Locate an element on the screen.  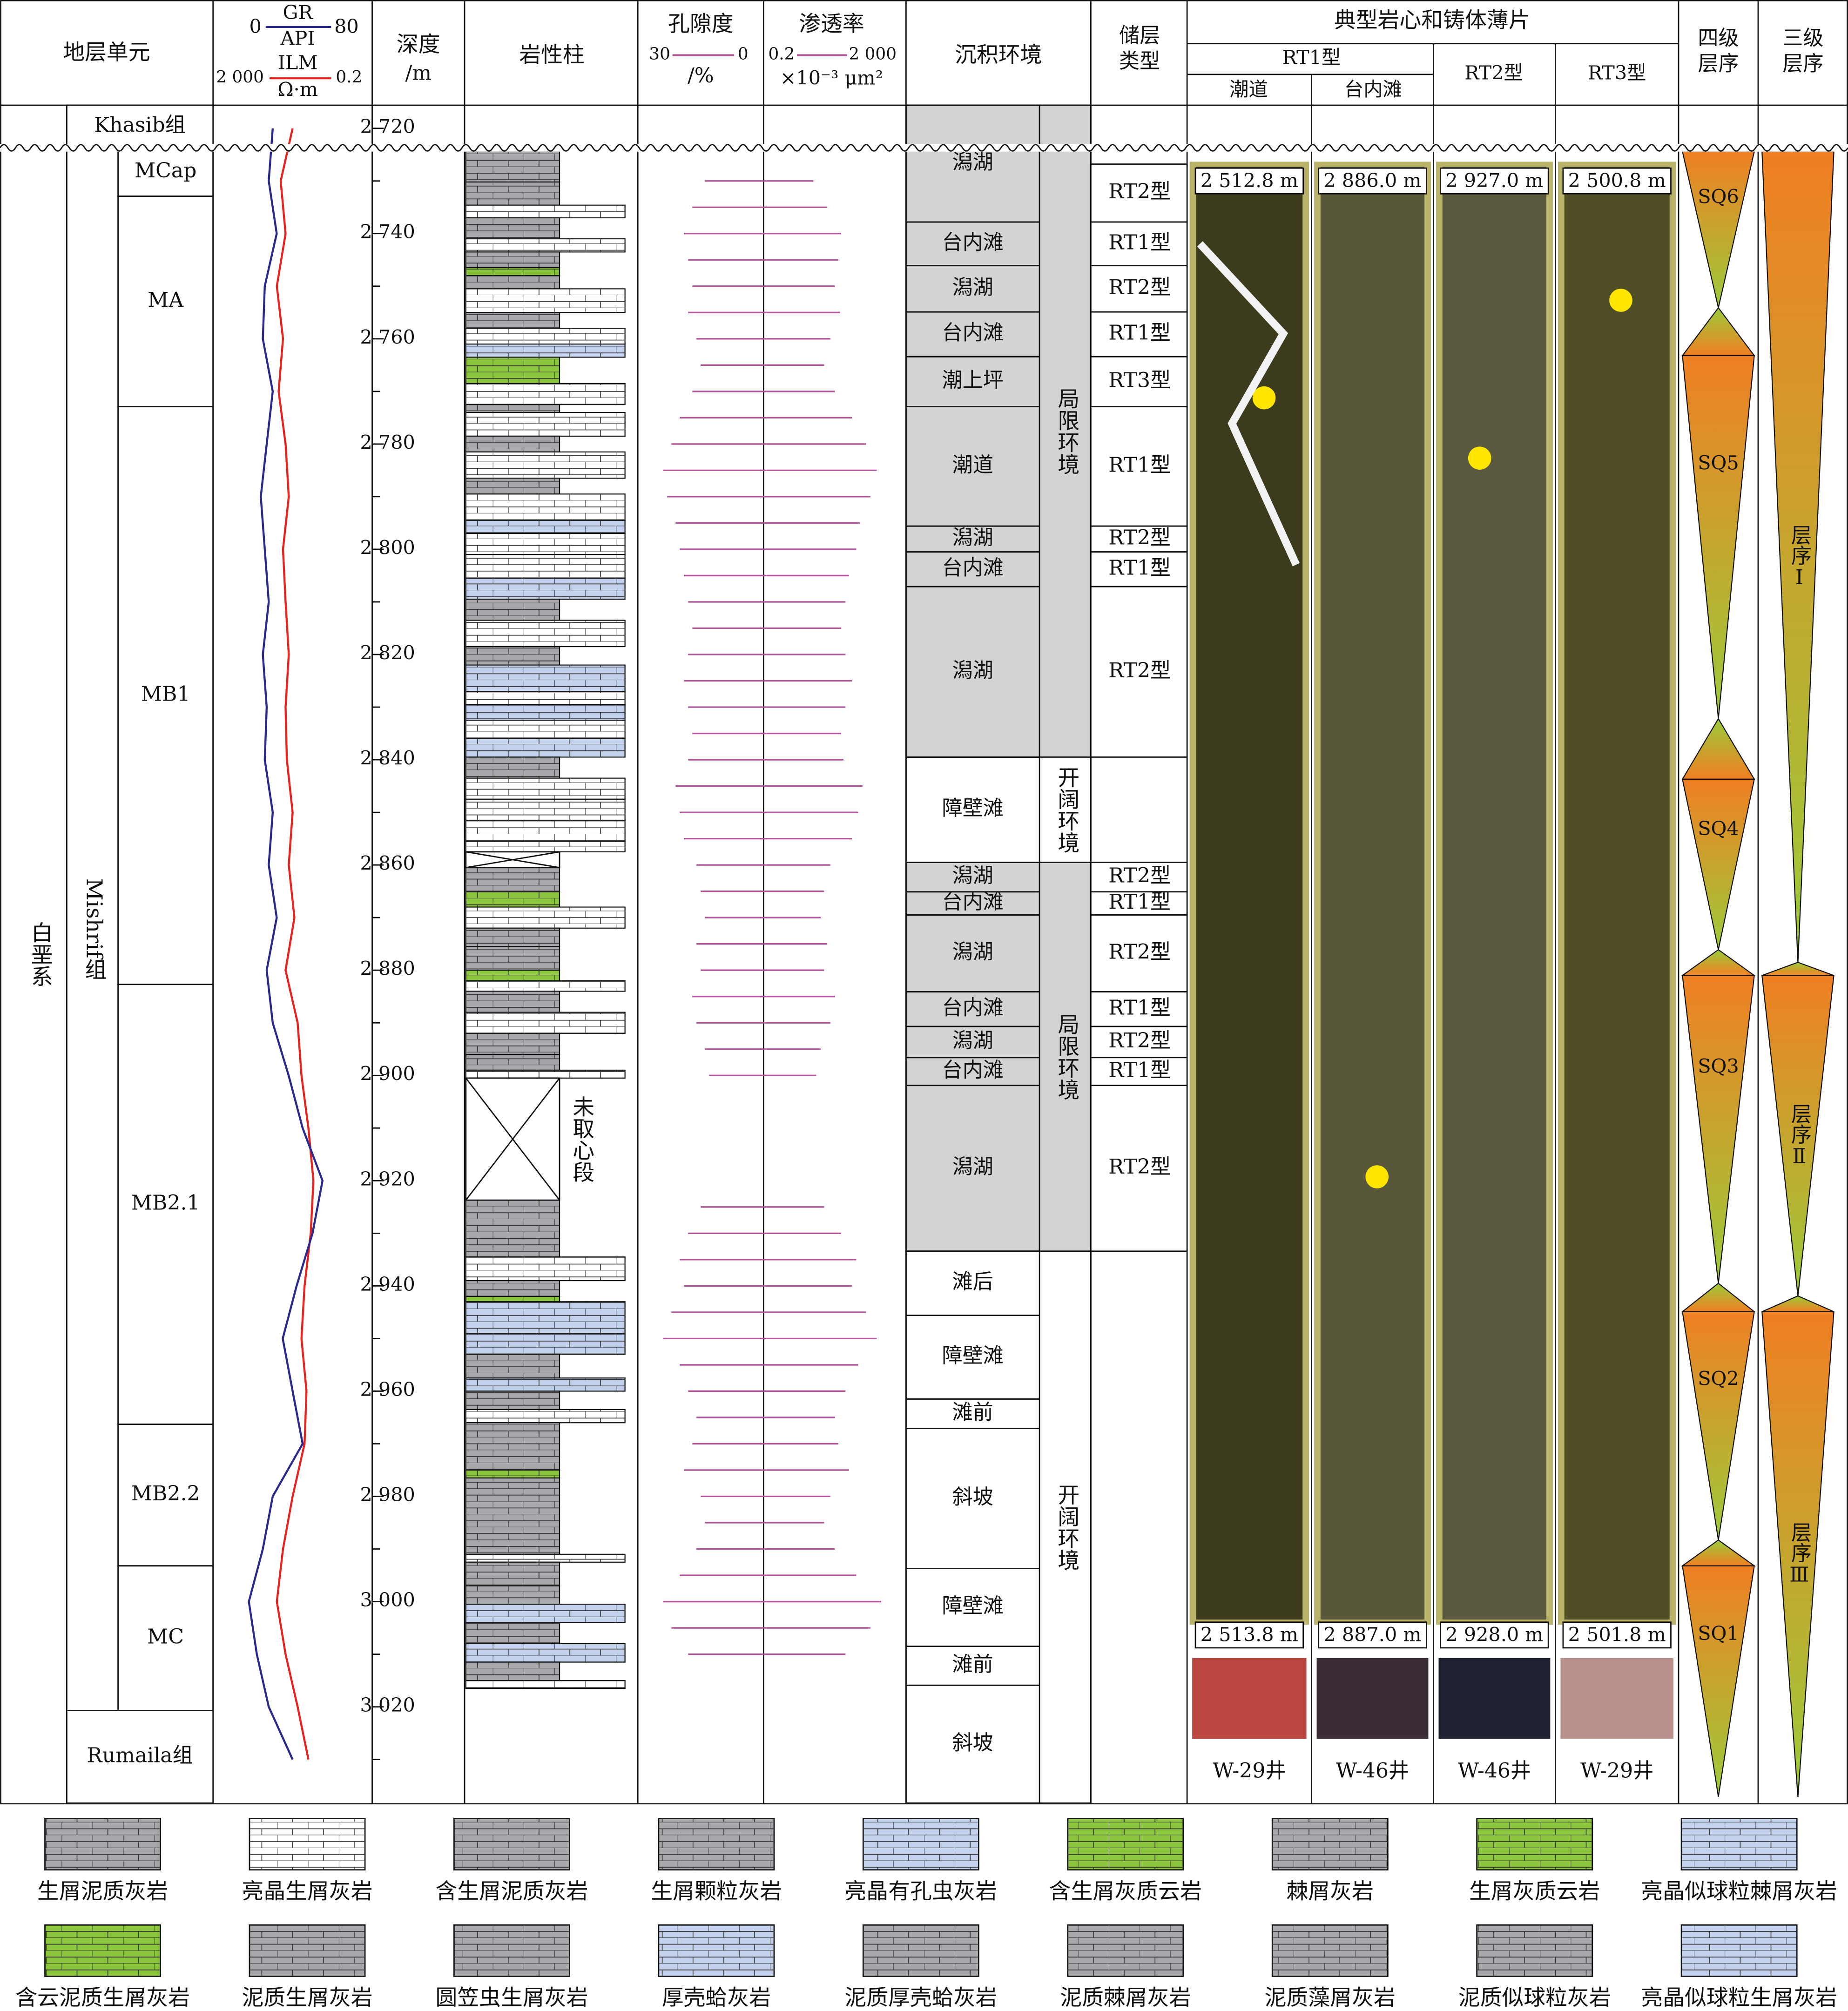
formation-label: Rumaila组 is located at coordinates (140, 1756).